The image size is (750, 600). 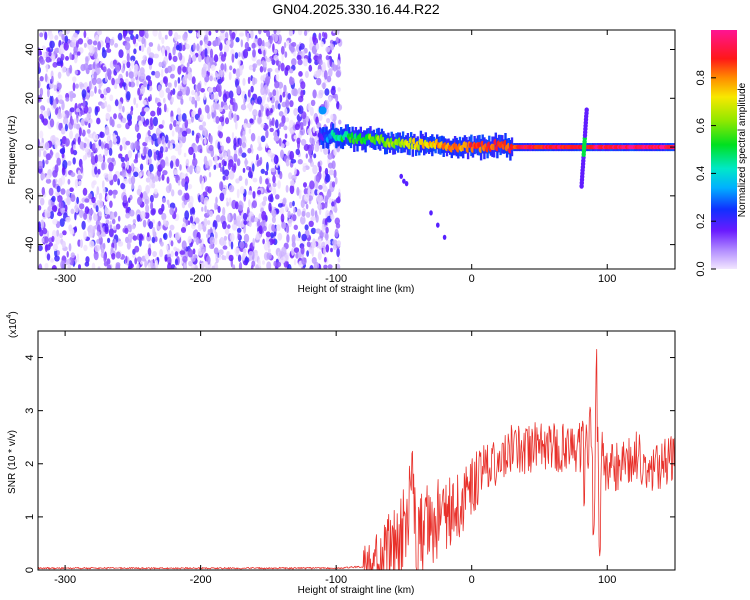 I want to click on snr-scale-factor: (x104), so click(x=12, y=324).